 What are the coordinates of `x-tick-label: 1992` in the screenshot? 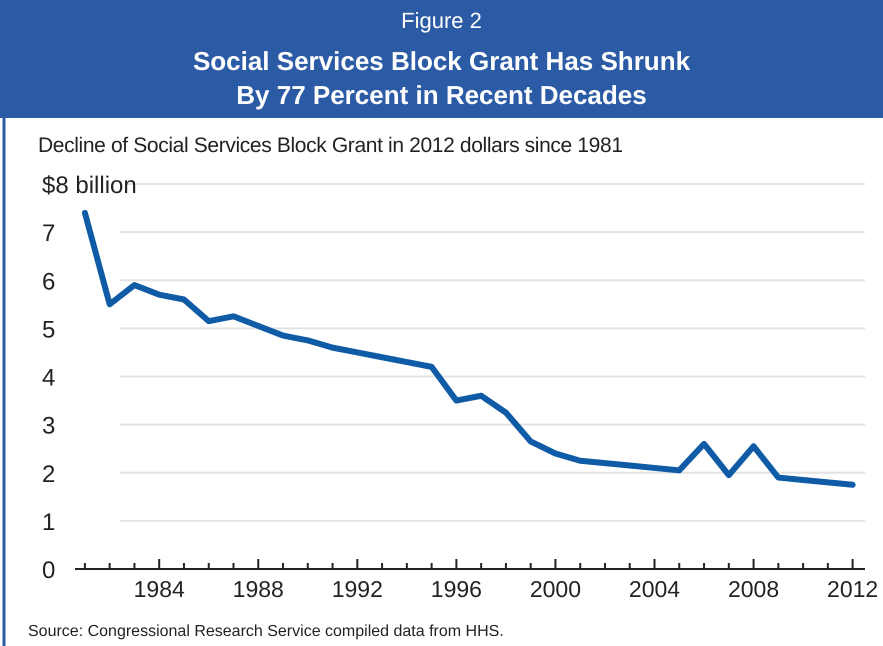 It's located at (357, 589).